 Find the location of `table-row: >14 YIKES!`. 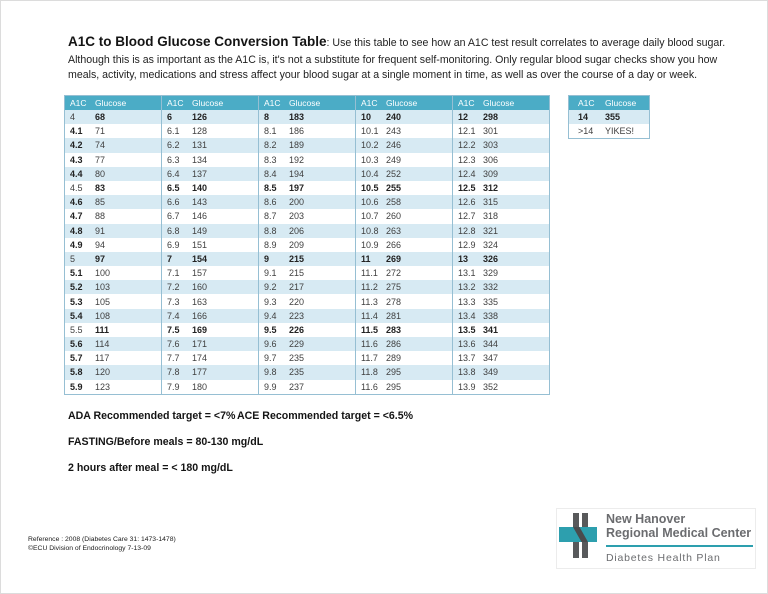

table-row: >14 YIKES! is located at coordinates (609, 131).